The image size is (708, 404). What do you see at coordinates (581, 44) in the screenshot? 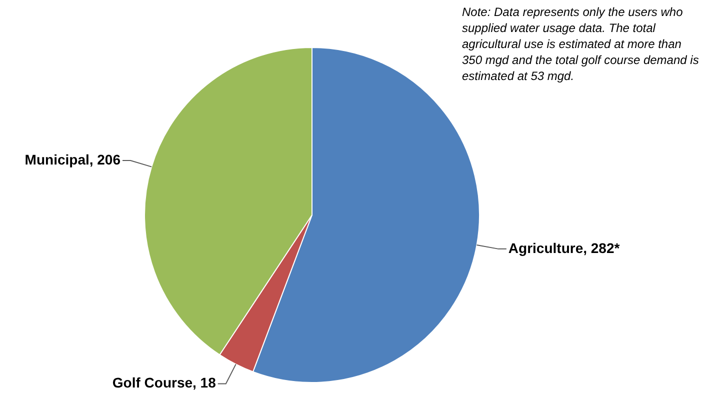
I see `text: Note: Data represents only the users who supplied water usage data. The total agricultural use is estimated at more than 350 mgd and the total golf course demand is estimated at 53 mgd.` at bounding box center [581, 44].